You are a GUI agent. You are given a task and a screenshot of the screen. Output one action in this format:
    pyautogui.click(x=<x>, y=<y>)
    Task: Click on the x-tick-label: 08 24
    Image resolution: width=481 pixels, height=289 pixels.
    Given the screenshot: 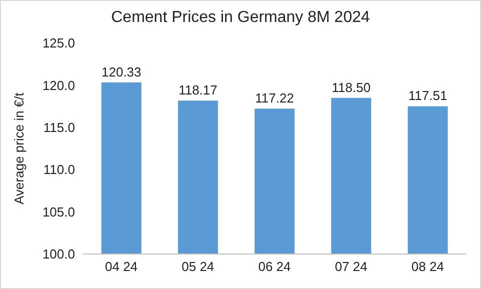 What is the action you would take?
    pyautogui.click(x=427, y=266)
    